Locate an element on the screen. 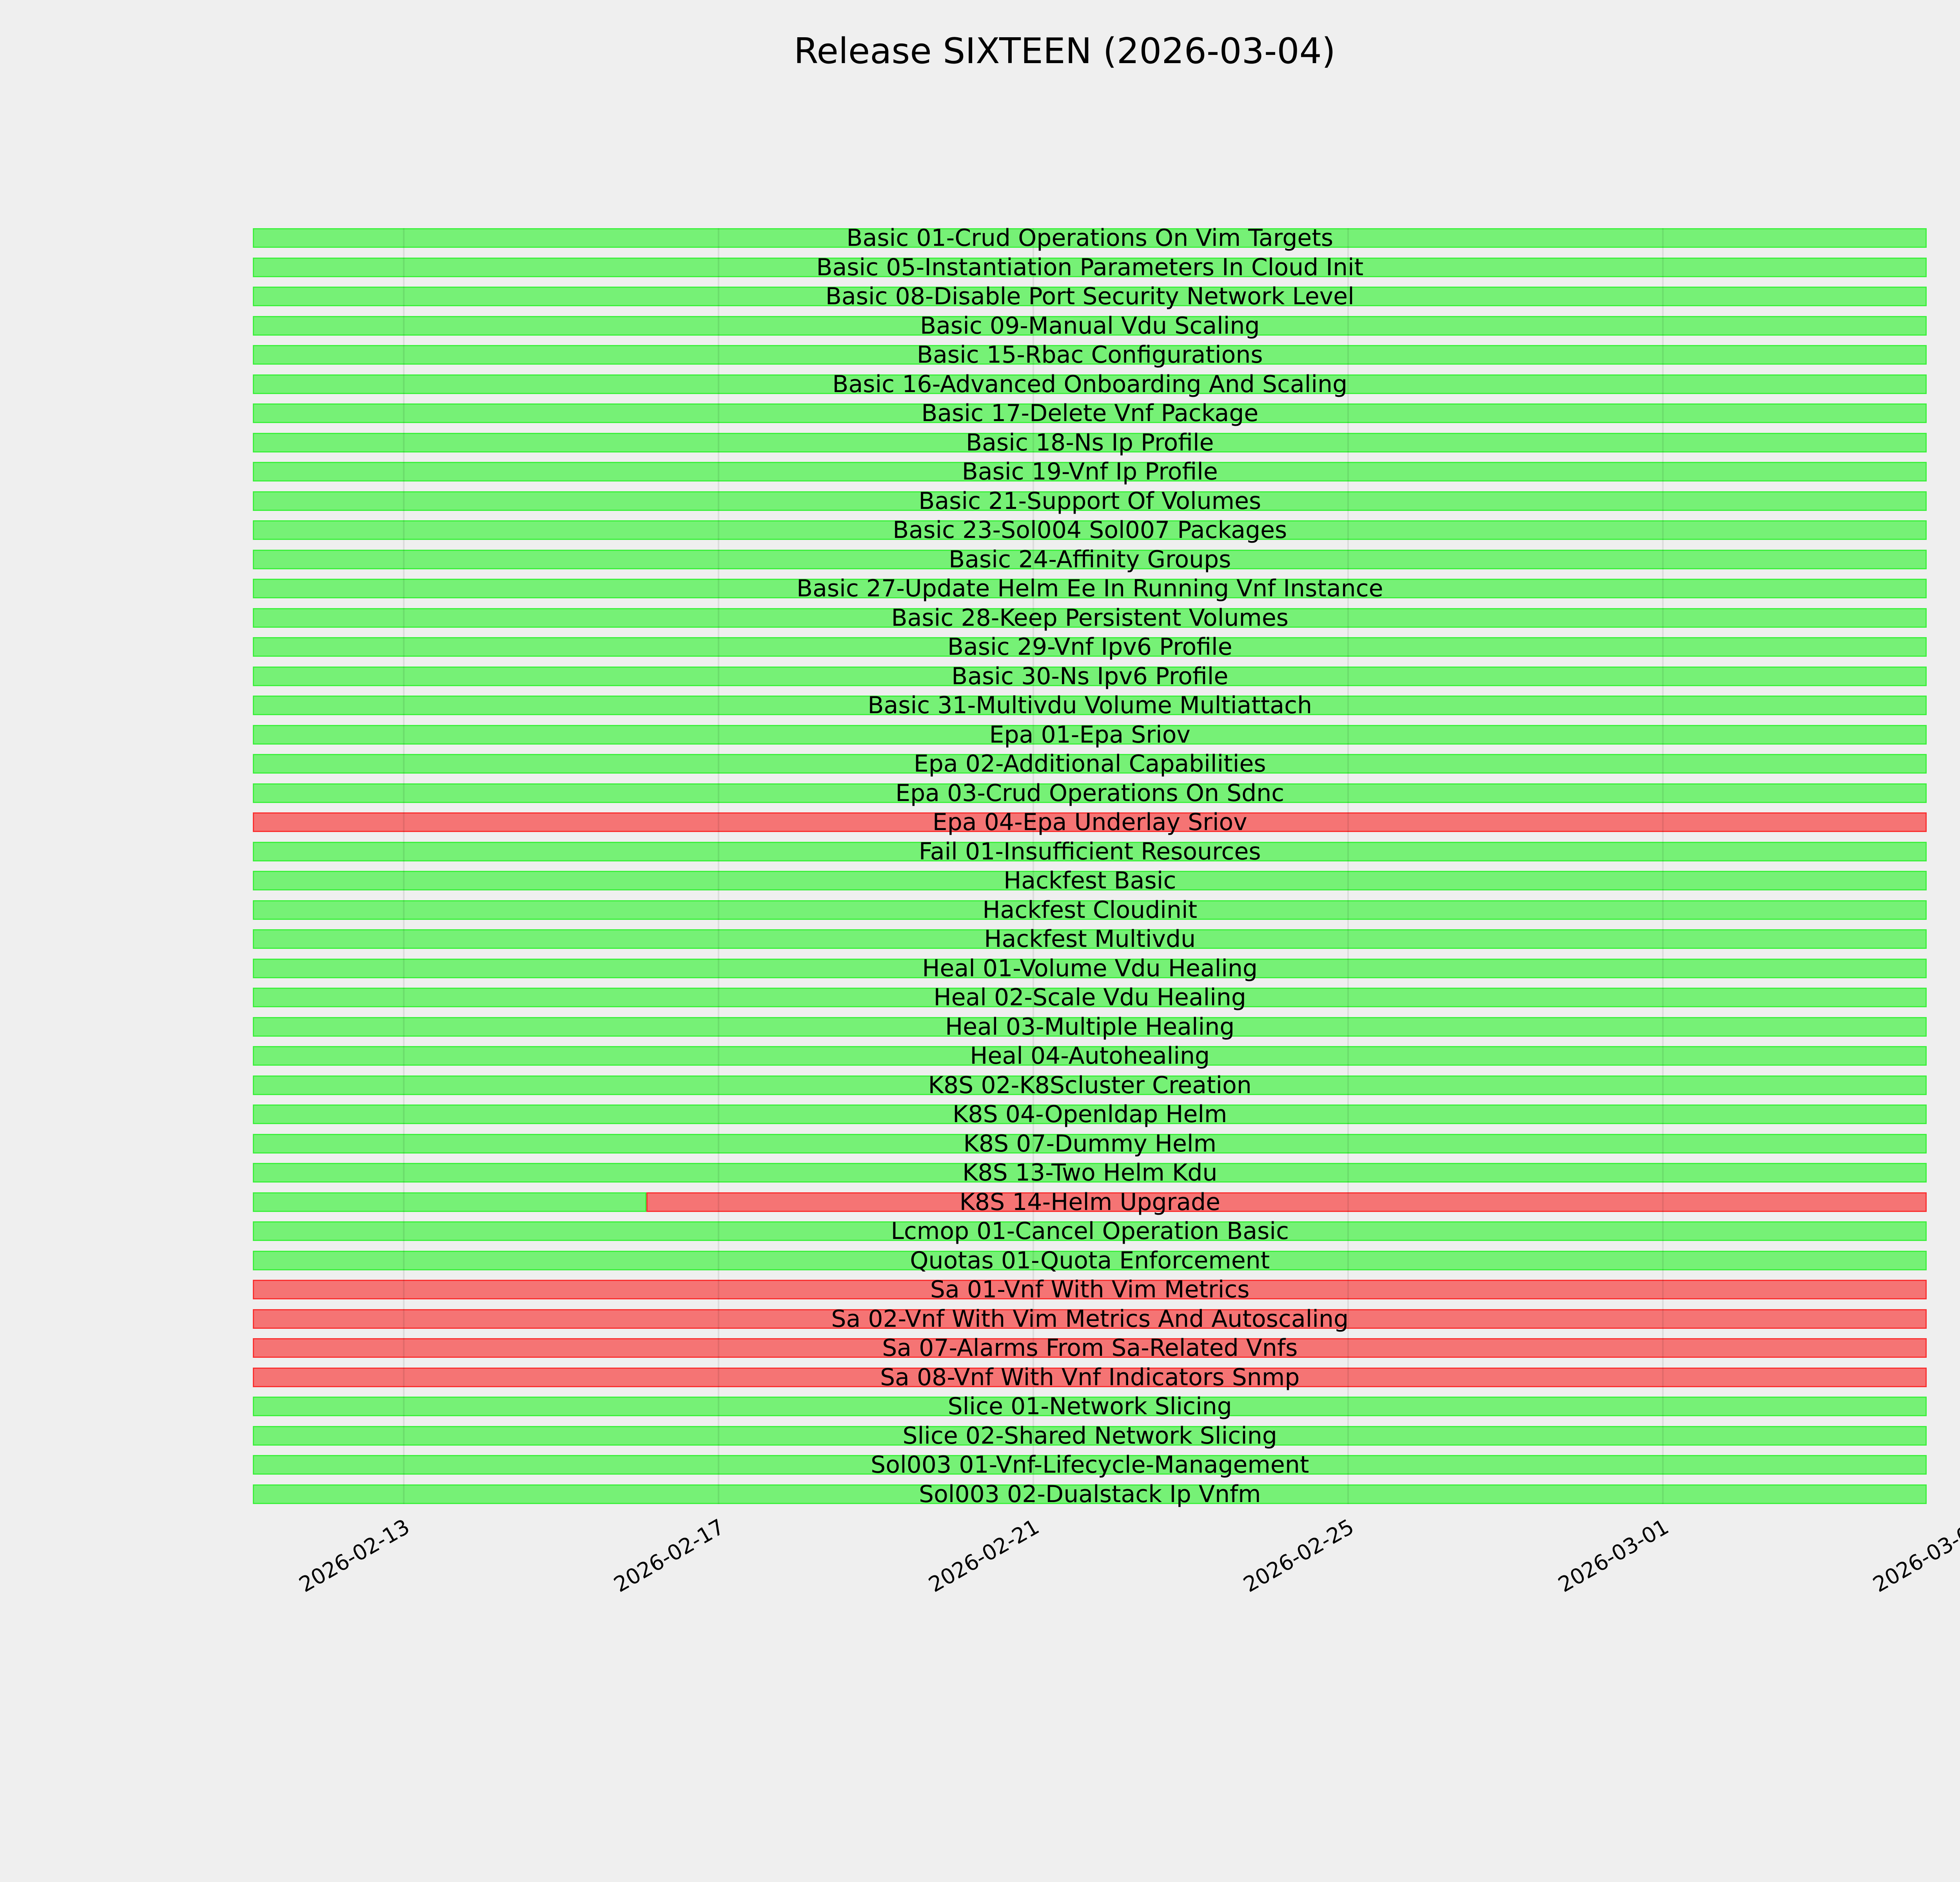 Image resolution: width=1960 pixels, height=1882 pixels. task-row: Basic 09-Manual Vdu Scaling is located at coordinates (980, 326).